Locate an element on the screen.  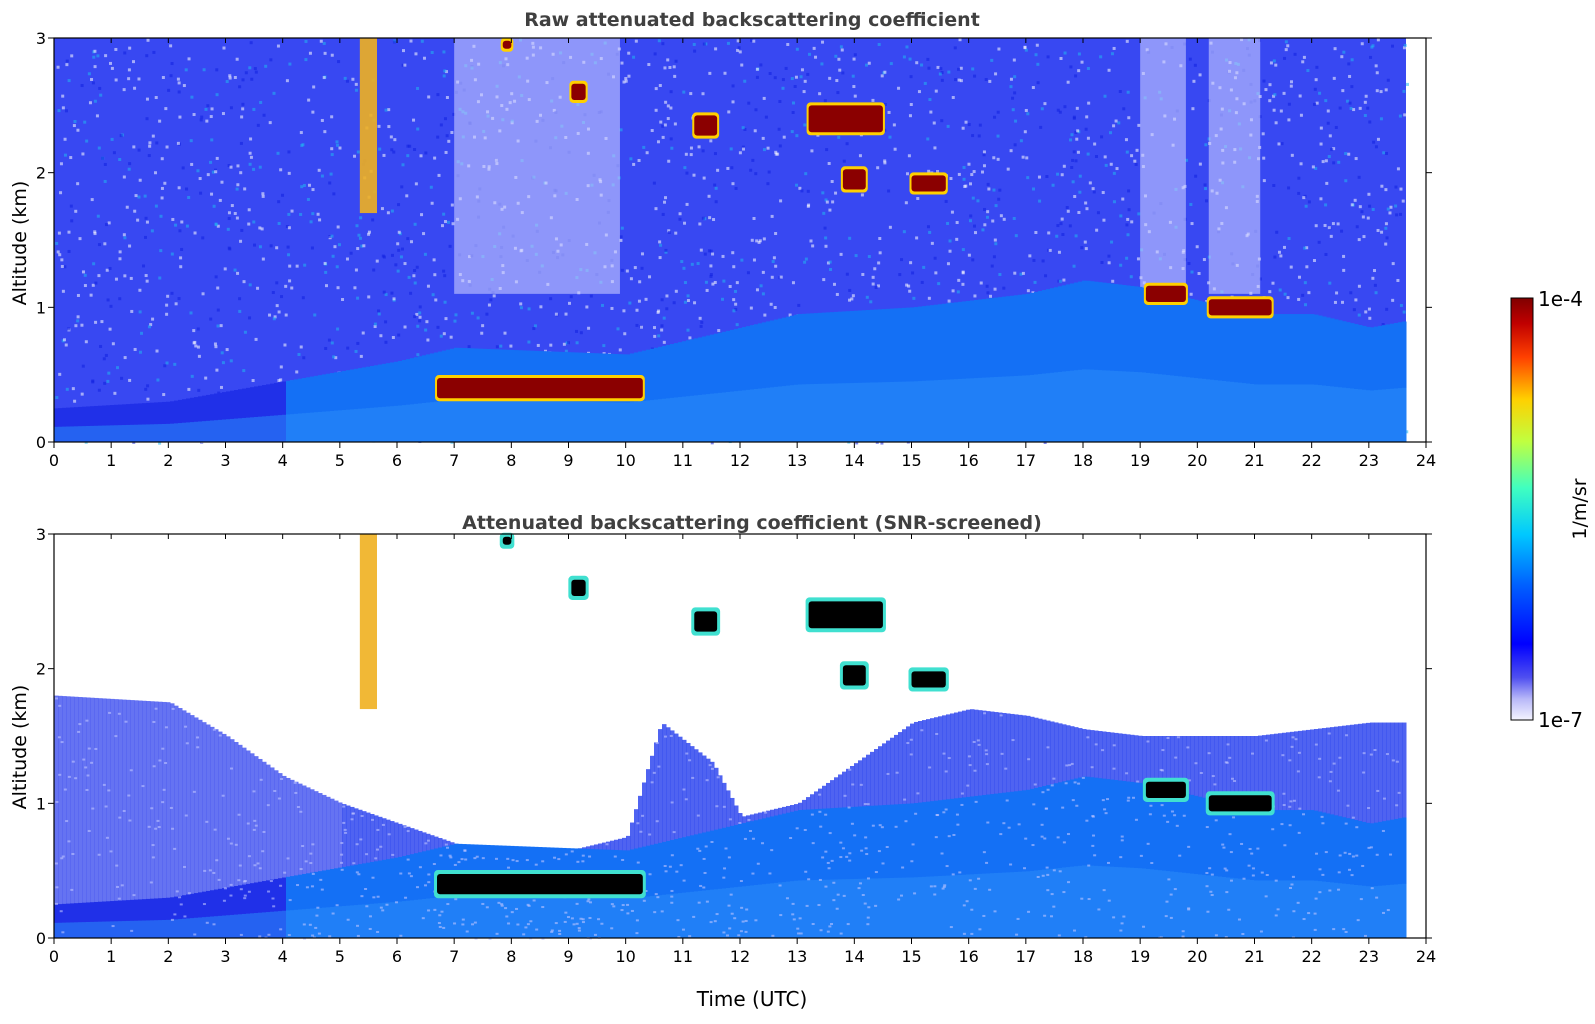
x-tick-label: 21 is located at coordinates (1254, 460).